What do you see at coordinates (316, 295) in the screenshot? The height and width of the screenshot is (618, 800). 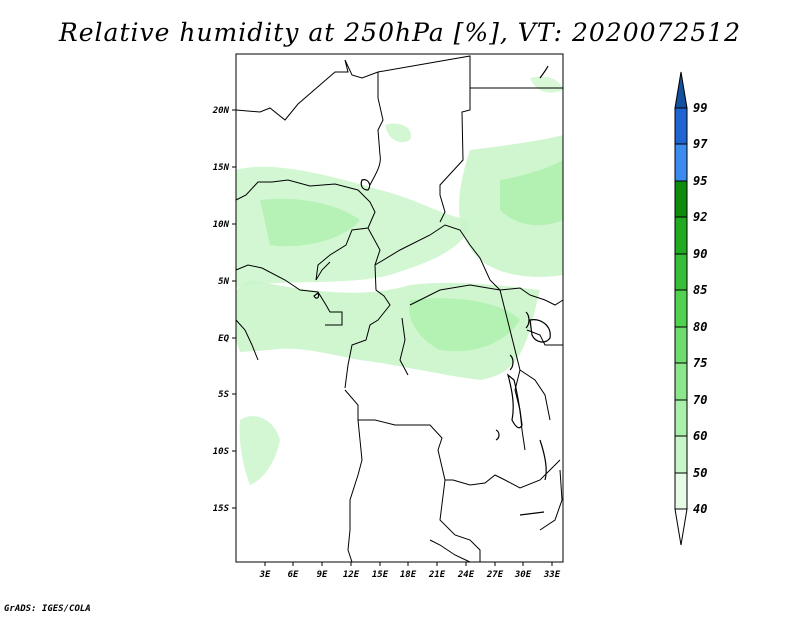 I see `coast-gulf` at bounding box center [316, 295].